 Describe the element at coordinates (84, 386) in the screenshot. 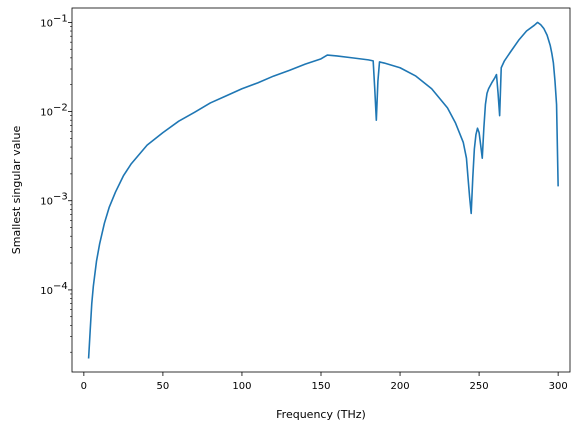

I see `x-tick-label: 0` at that location.